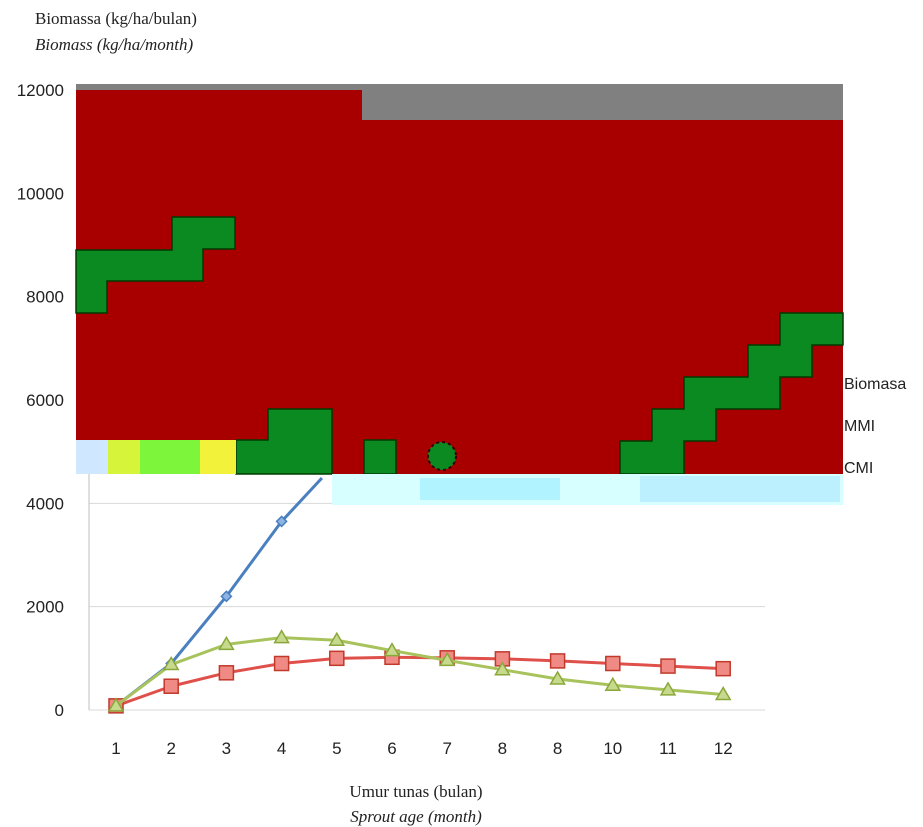 The image size is (923, 827). Describe the element at coordinates (40, 90) in the screenshot. I see `y-tick-label: 12000` at that location.